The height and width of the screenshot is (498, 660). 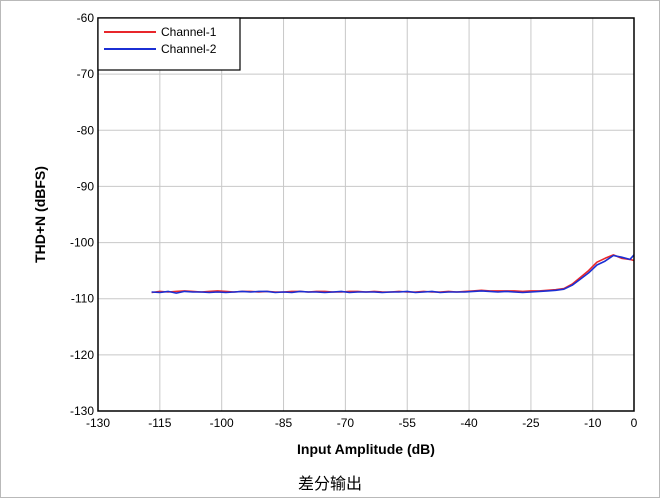 What do you see at coordinates (82, 299) in the screenshot?
I see `y-tick-label-neg110: -110` at bounding box center [82, 299].